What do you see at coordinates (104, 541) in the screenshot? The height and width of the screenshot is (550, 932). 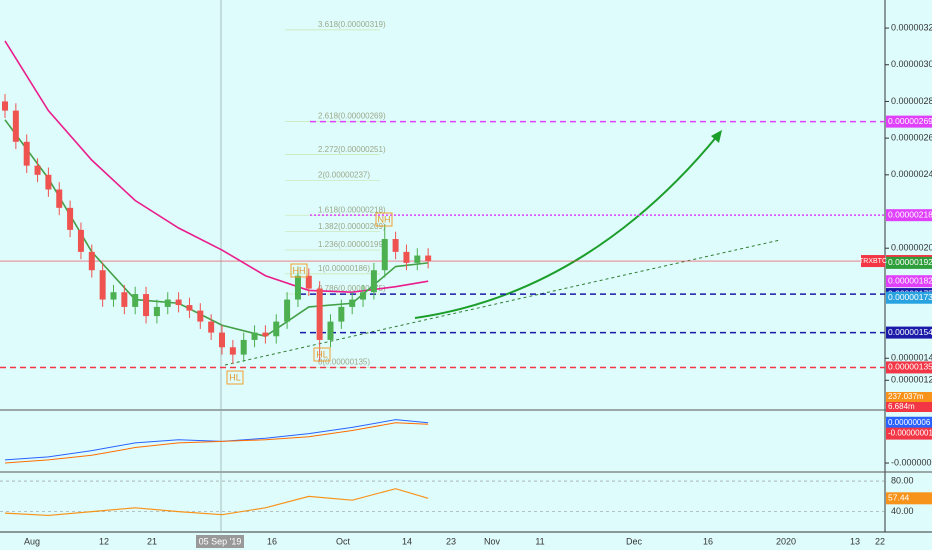 I see `x-tick-label: 12` at bounding box center [104, 541].